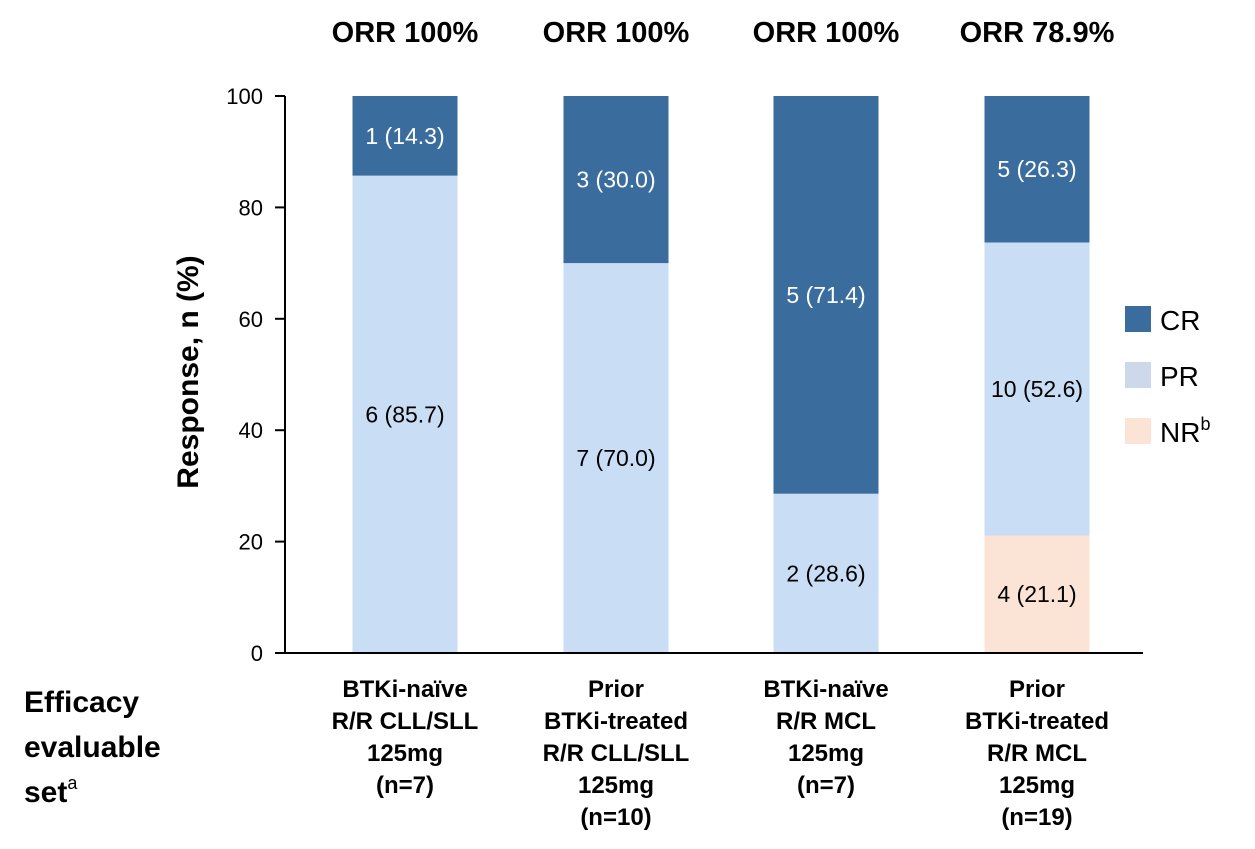 This screenshot has width=1255, height=849. Describe the element at coordinates (1138, 431) in the screenshot. I see `legend-swatch-nr` at that location.